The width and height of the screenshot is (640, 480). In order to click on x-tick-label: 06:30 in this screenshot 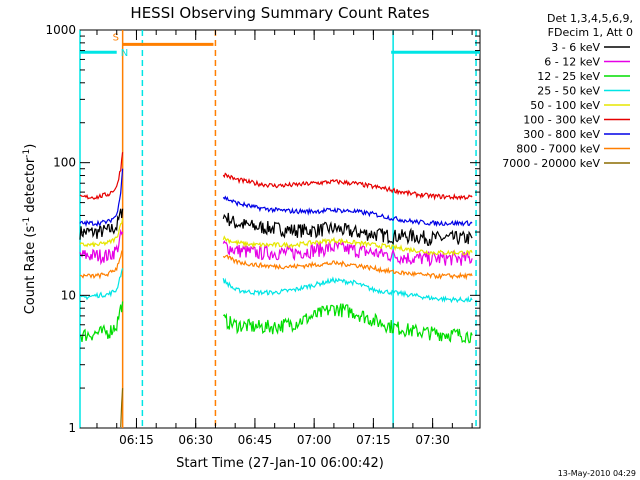, I will do `click(195, 440)`.